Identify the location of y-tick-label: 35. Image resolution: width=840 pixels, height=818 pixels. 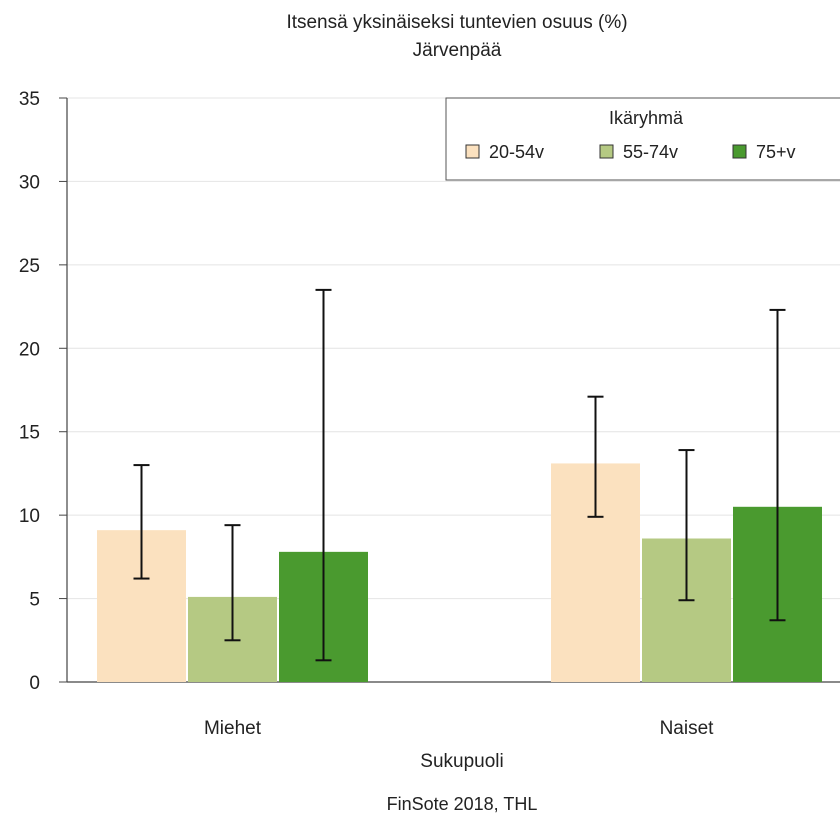
(29, 99).